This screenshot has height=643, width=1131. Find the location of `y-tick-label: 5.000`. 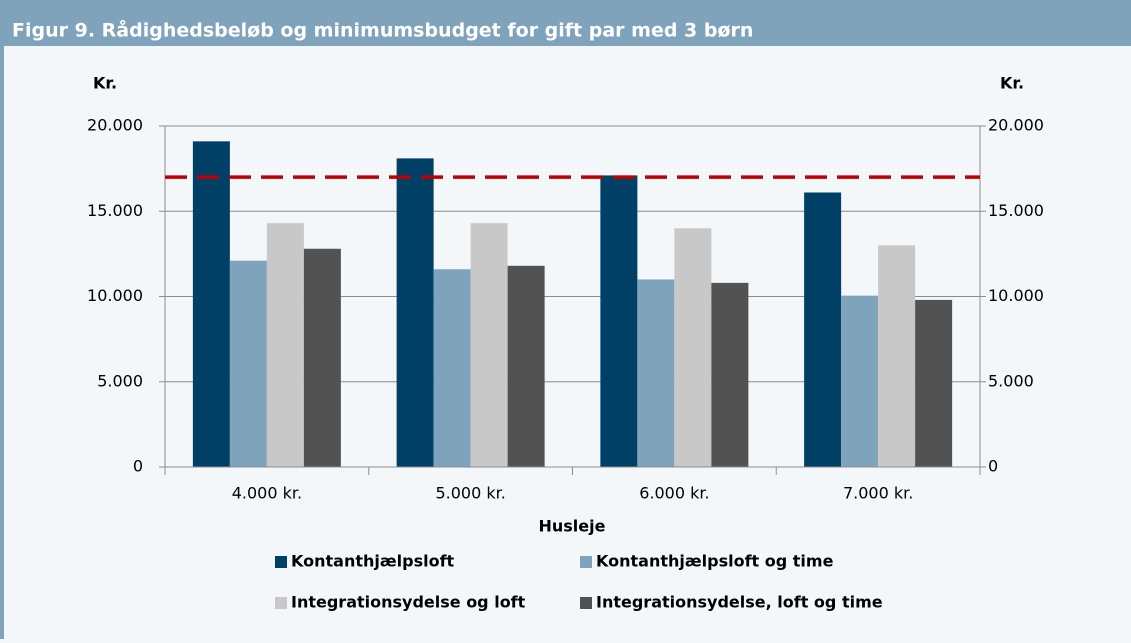

y-tick-label: 5.000 is located at coordinates (120, 380).